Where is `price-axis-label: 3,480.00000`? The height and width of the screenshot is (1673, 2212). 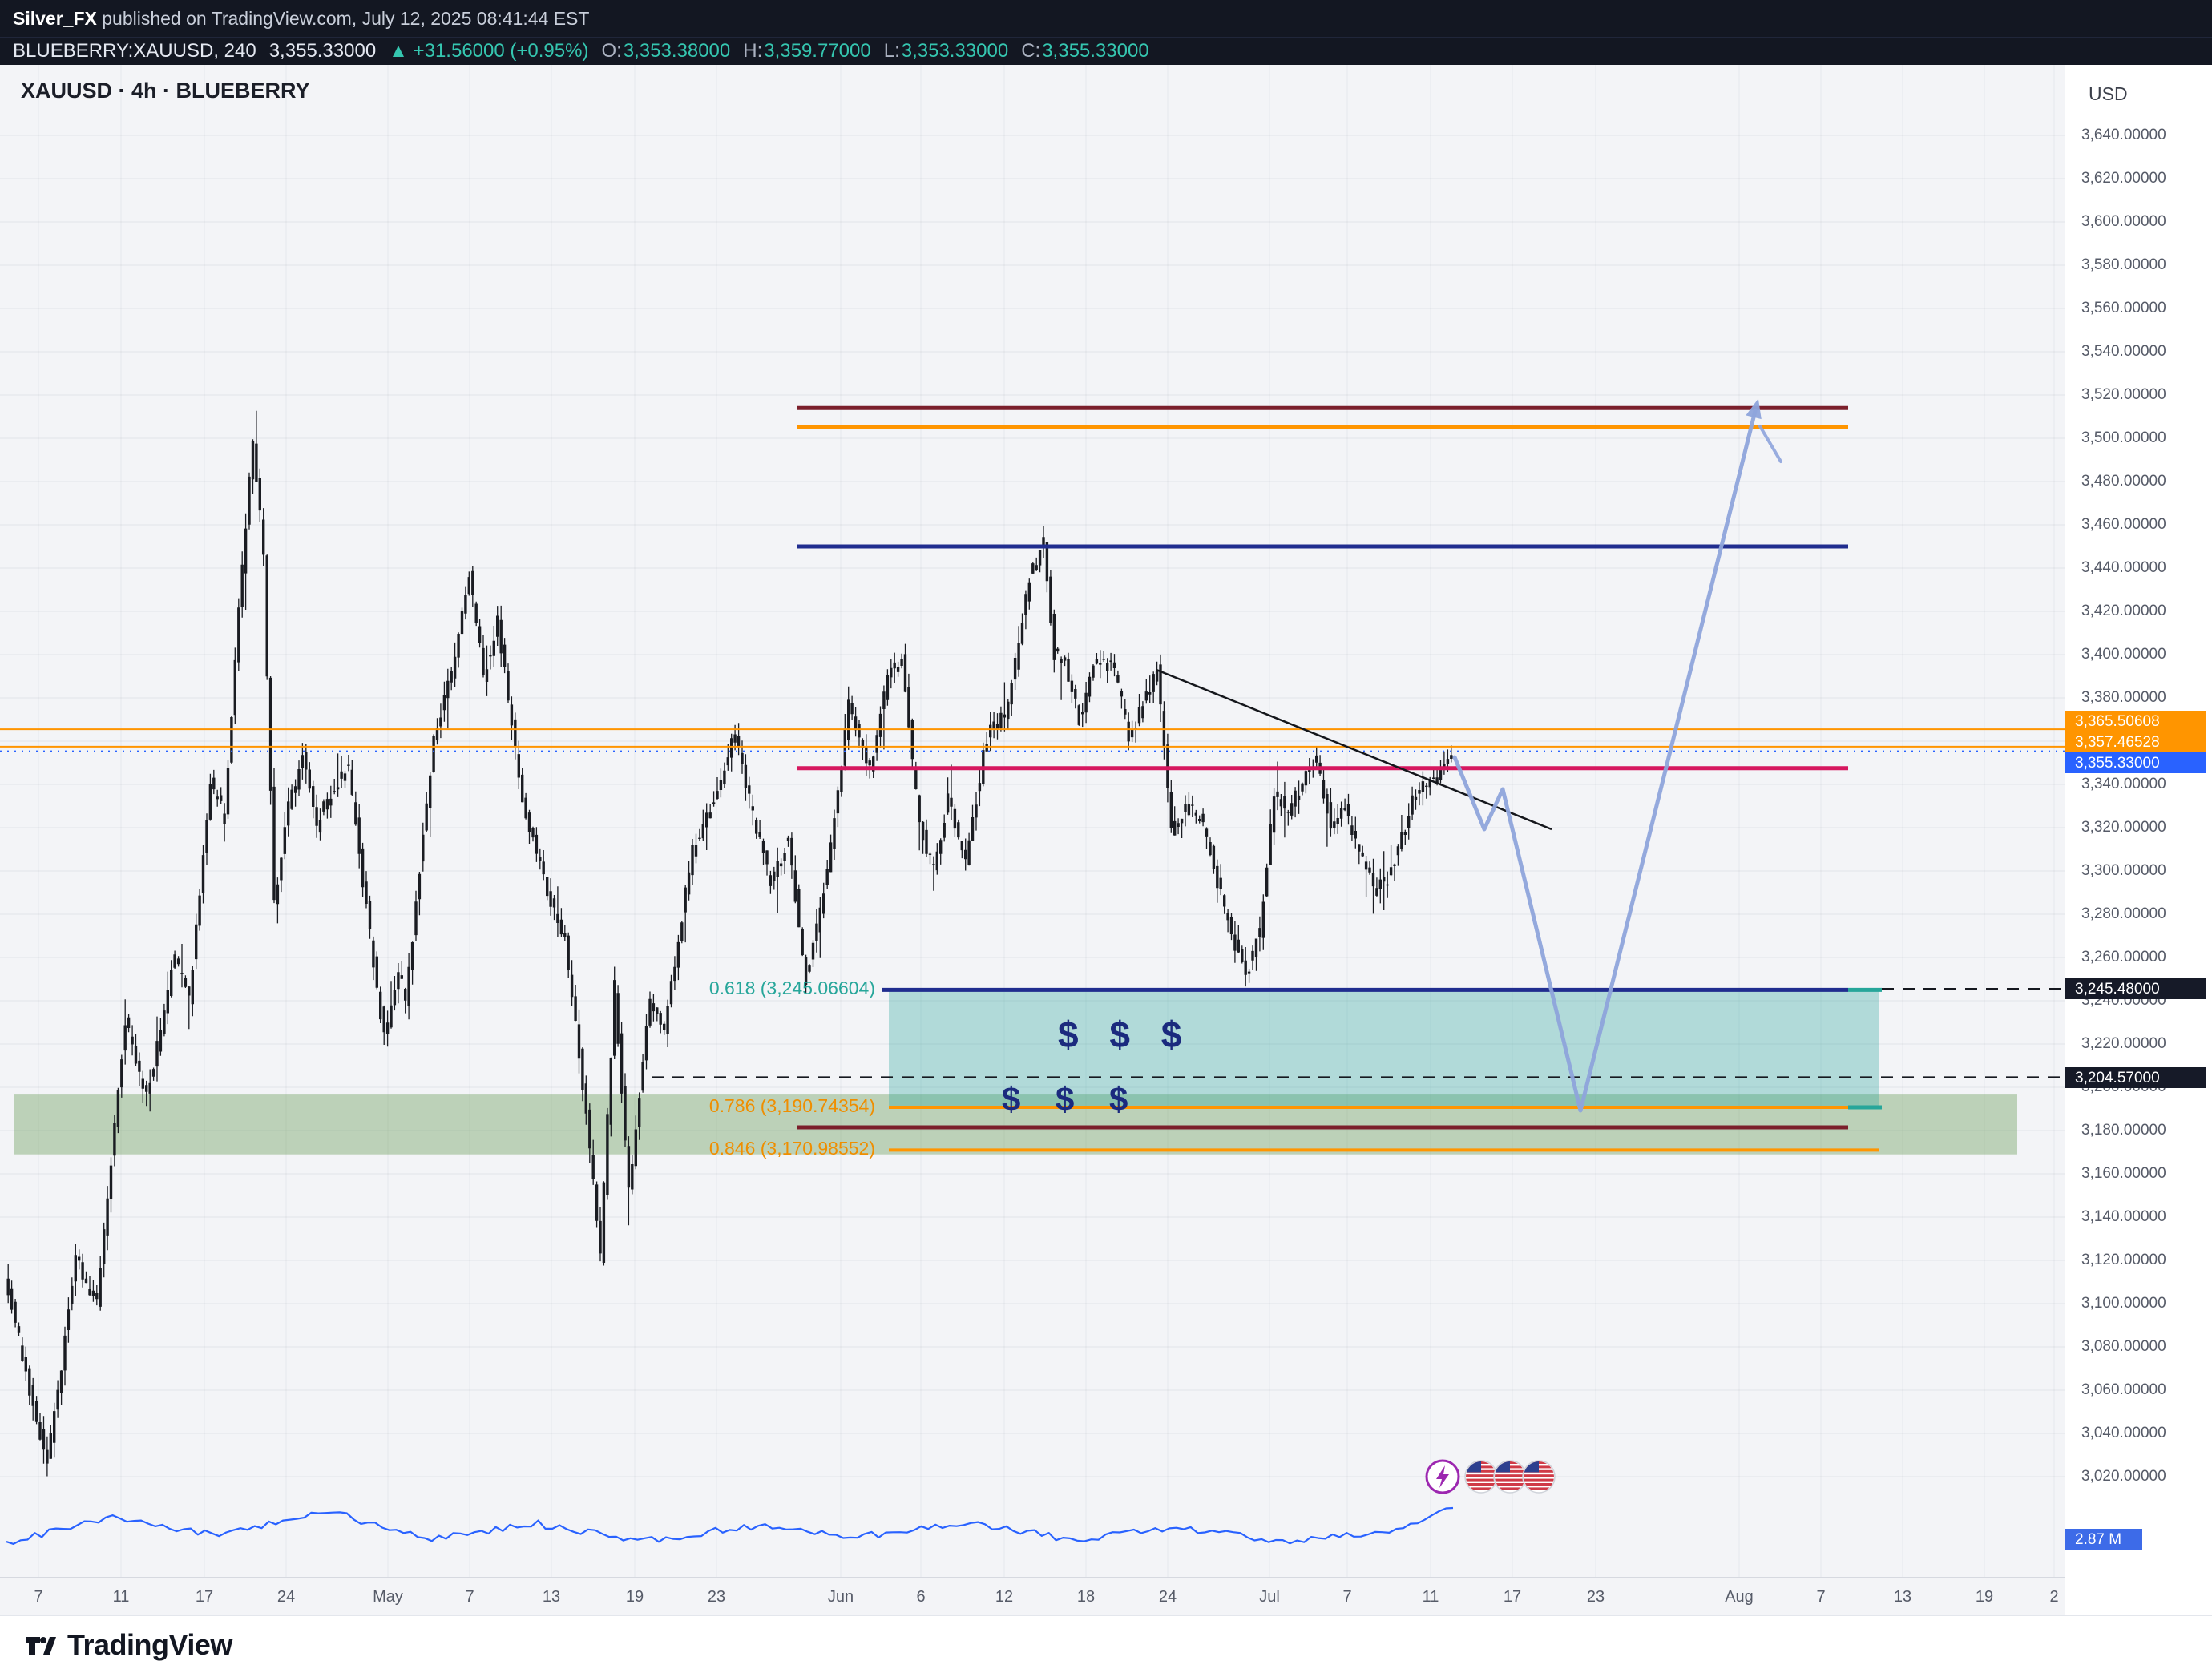
price-axis-label: 3,480.00000 is located at coordinates (2123, 482).